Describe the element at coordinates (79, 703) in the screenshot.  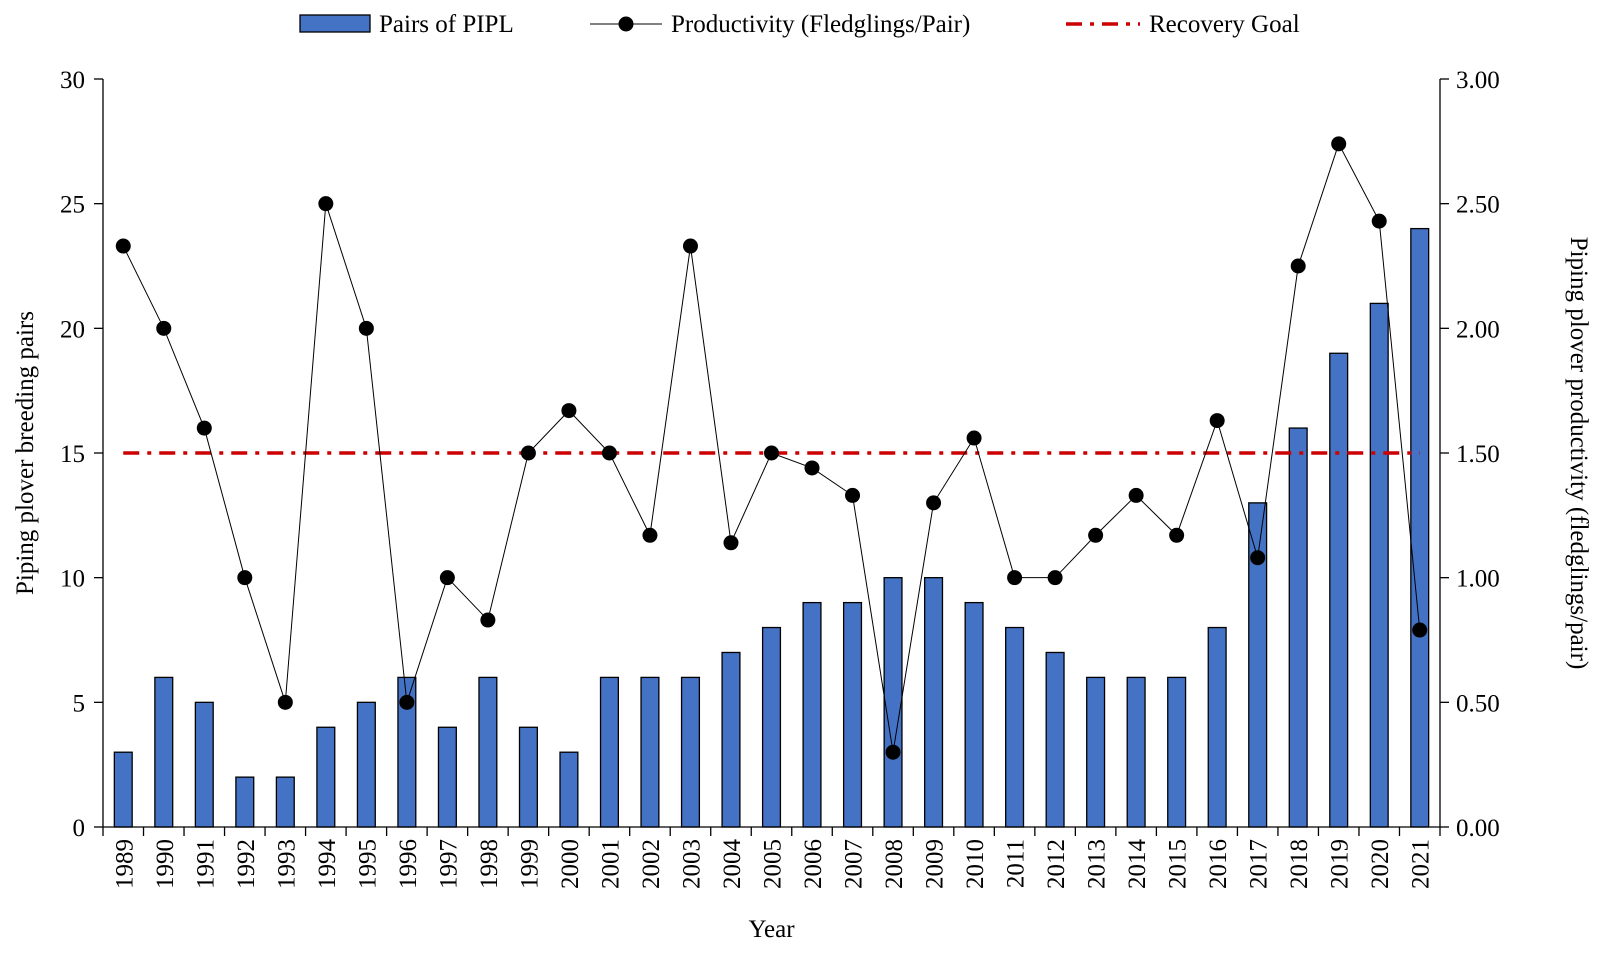
I see `left-tick-label-5: 5` at that location.